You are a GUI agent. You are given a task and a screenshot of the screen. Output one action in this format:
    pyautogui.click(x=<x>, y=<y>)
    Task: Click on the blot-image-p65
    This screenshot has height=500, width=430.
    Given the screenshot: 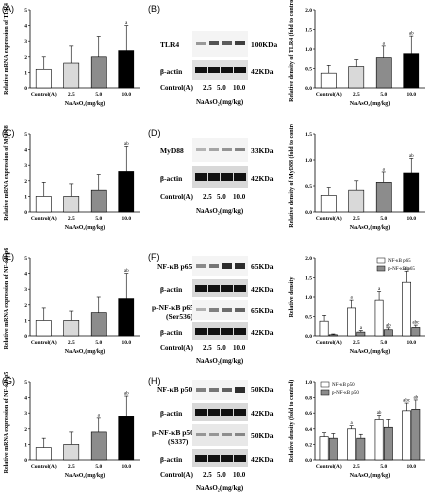 What is the action you would take?
    pyautogui.click(x=220, y=266)
    